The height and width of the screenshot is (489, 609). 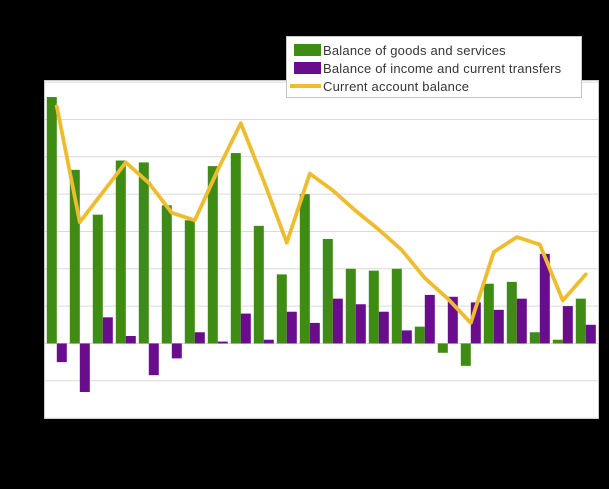 What do you see at coordinates (414, 50) in the screenshot?
I see `legend-label-goods: Balance of goods and services` at bounding box center [414, 50].